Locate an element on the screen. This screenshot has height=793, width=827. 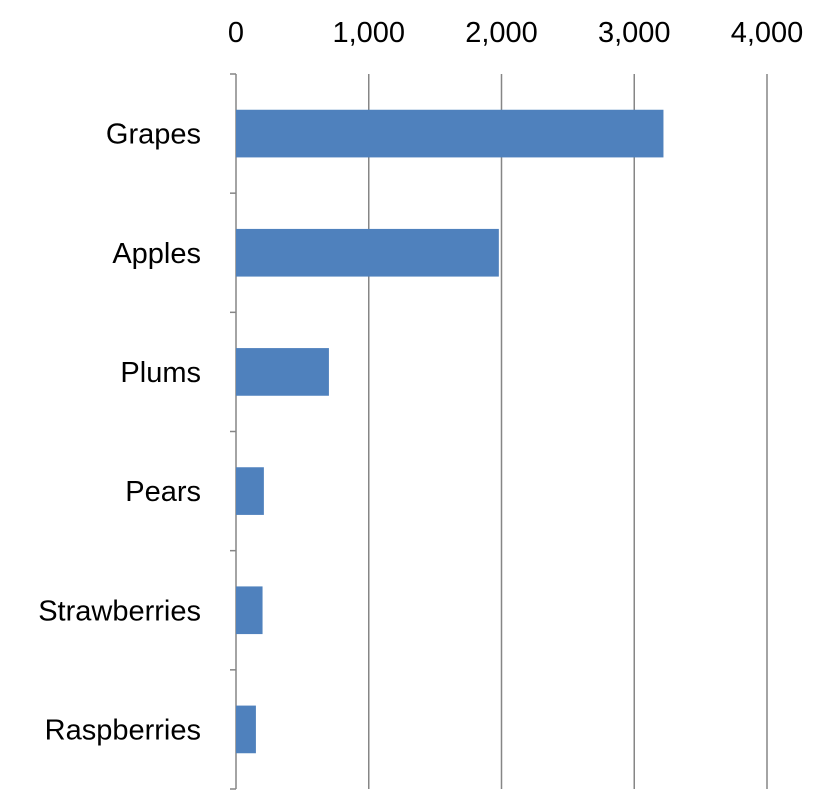
bar-pears is located at coordinates (250, 491).